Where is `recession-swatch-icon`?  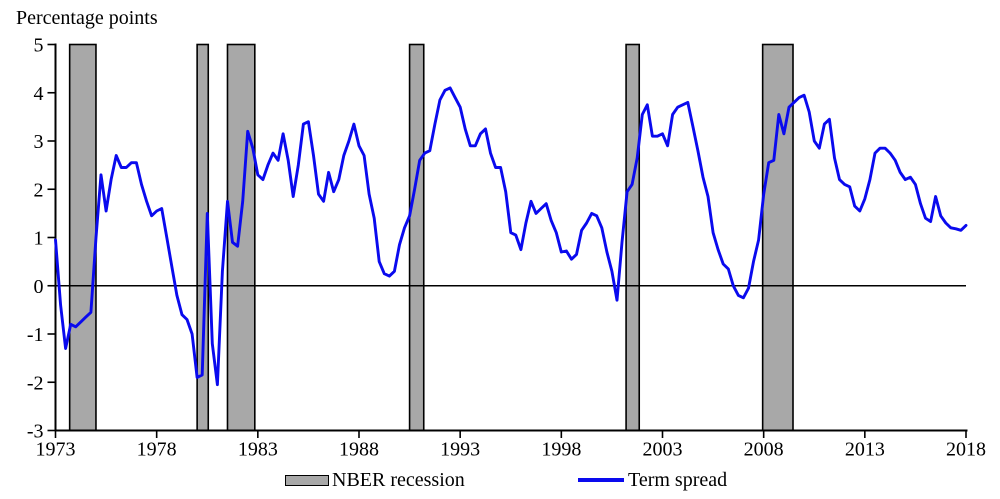 recession-swatch-icon is located at coordinates (307, 480).